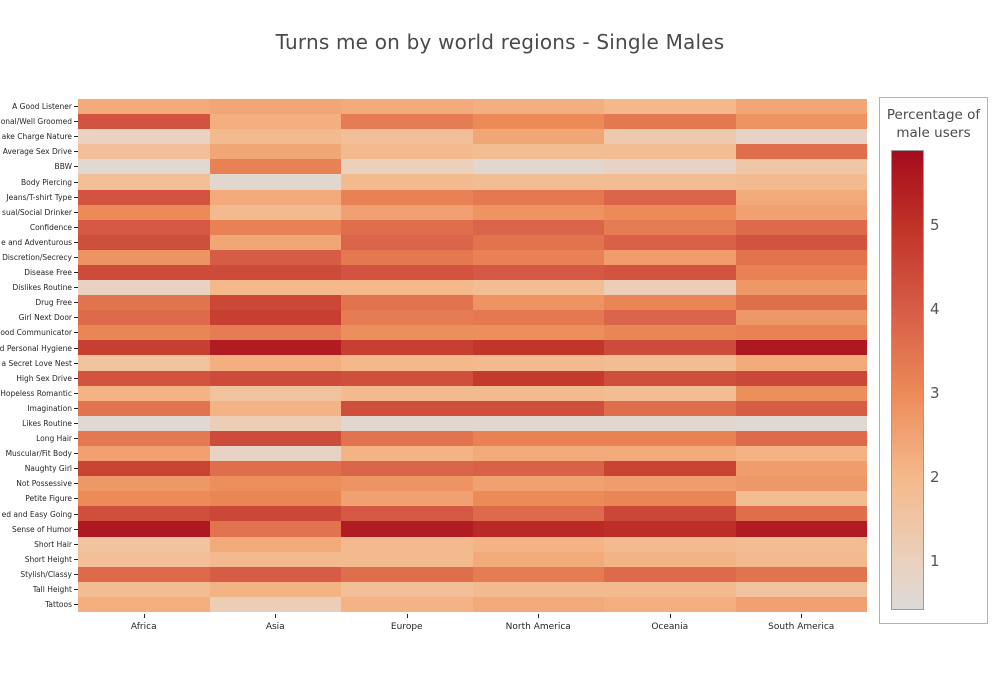 The image size is (1000, 700). What do you see at coordinates (45, 318) in the screenshot?
I see `y-axis-label-text: Girl Next Door` at bounding box center [45, 318].